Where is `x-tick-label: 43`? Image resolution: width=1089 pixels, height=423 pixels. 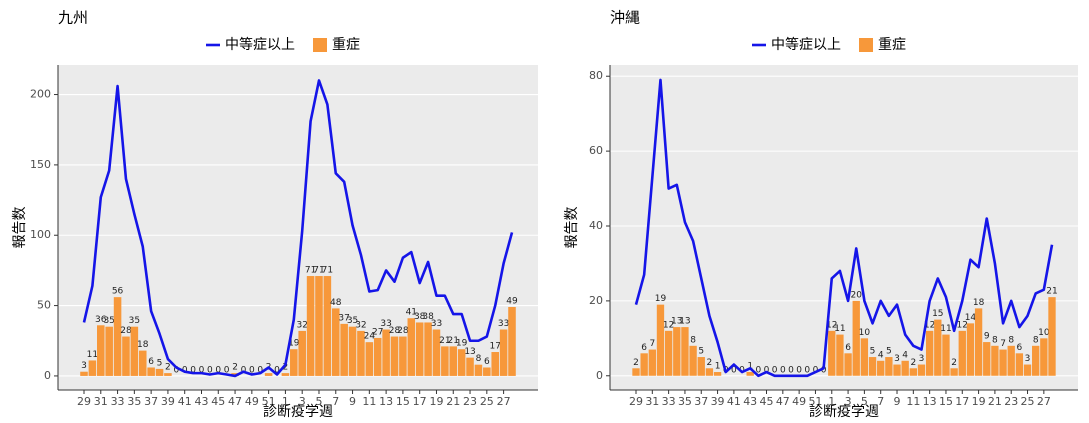 x-tick-label: 43 is located at coordinates (201, 401).